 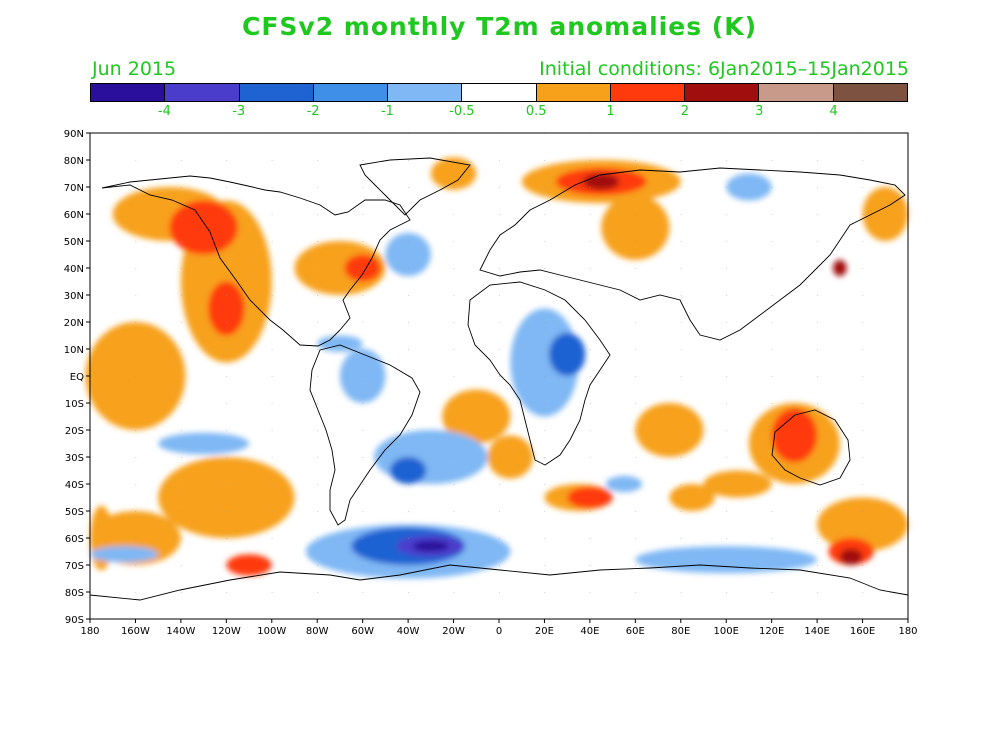 I want to click on lon-label: 60W, so click(x=362, y=631).